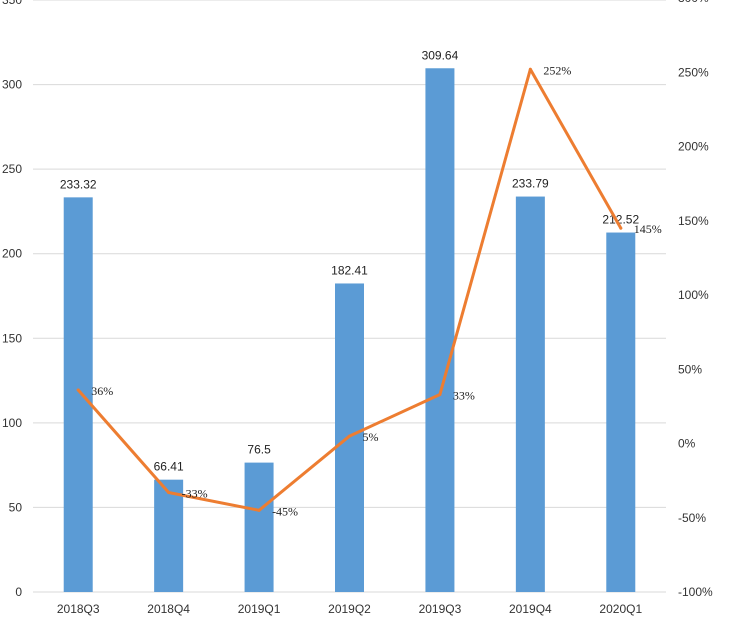 This screenshot has height=625, width=737. I want to click on x-tick-label: 2019Q4, so click(530, 609).